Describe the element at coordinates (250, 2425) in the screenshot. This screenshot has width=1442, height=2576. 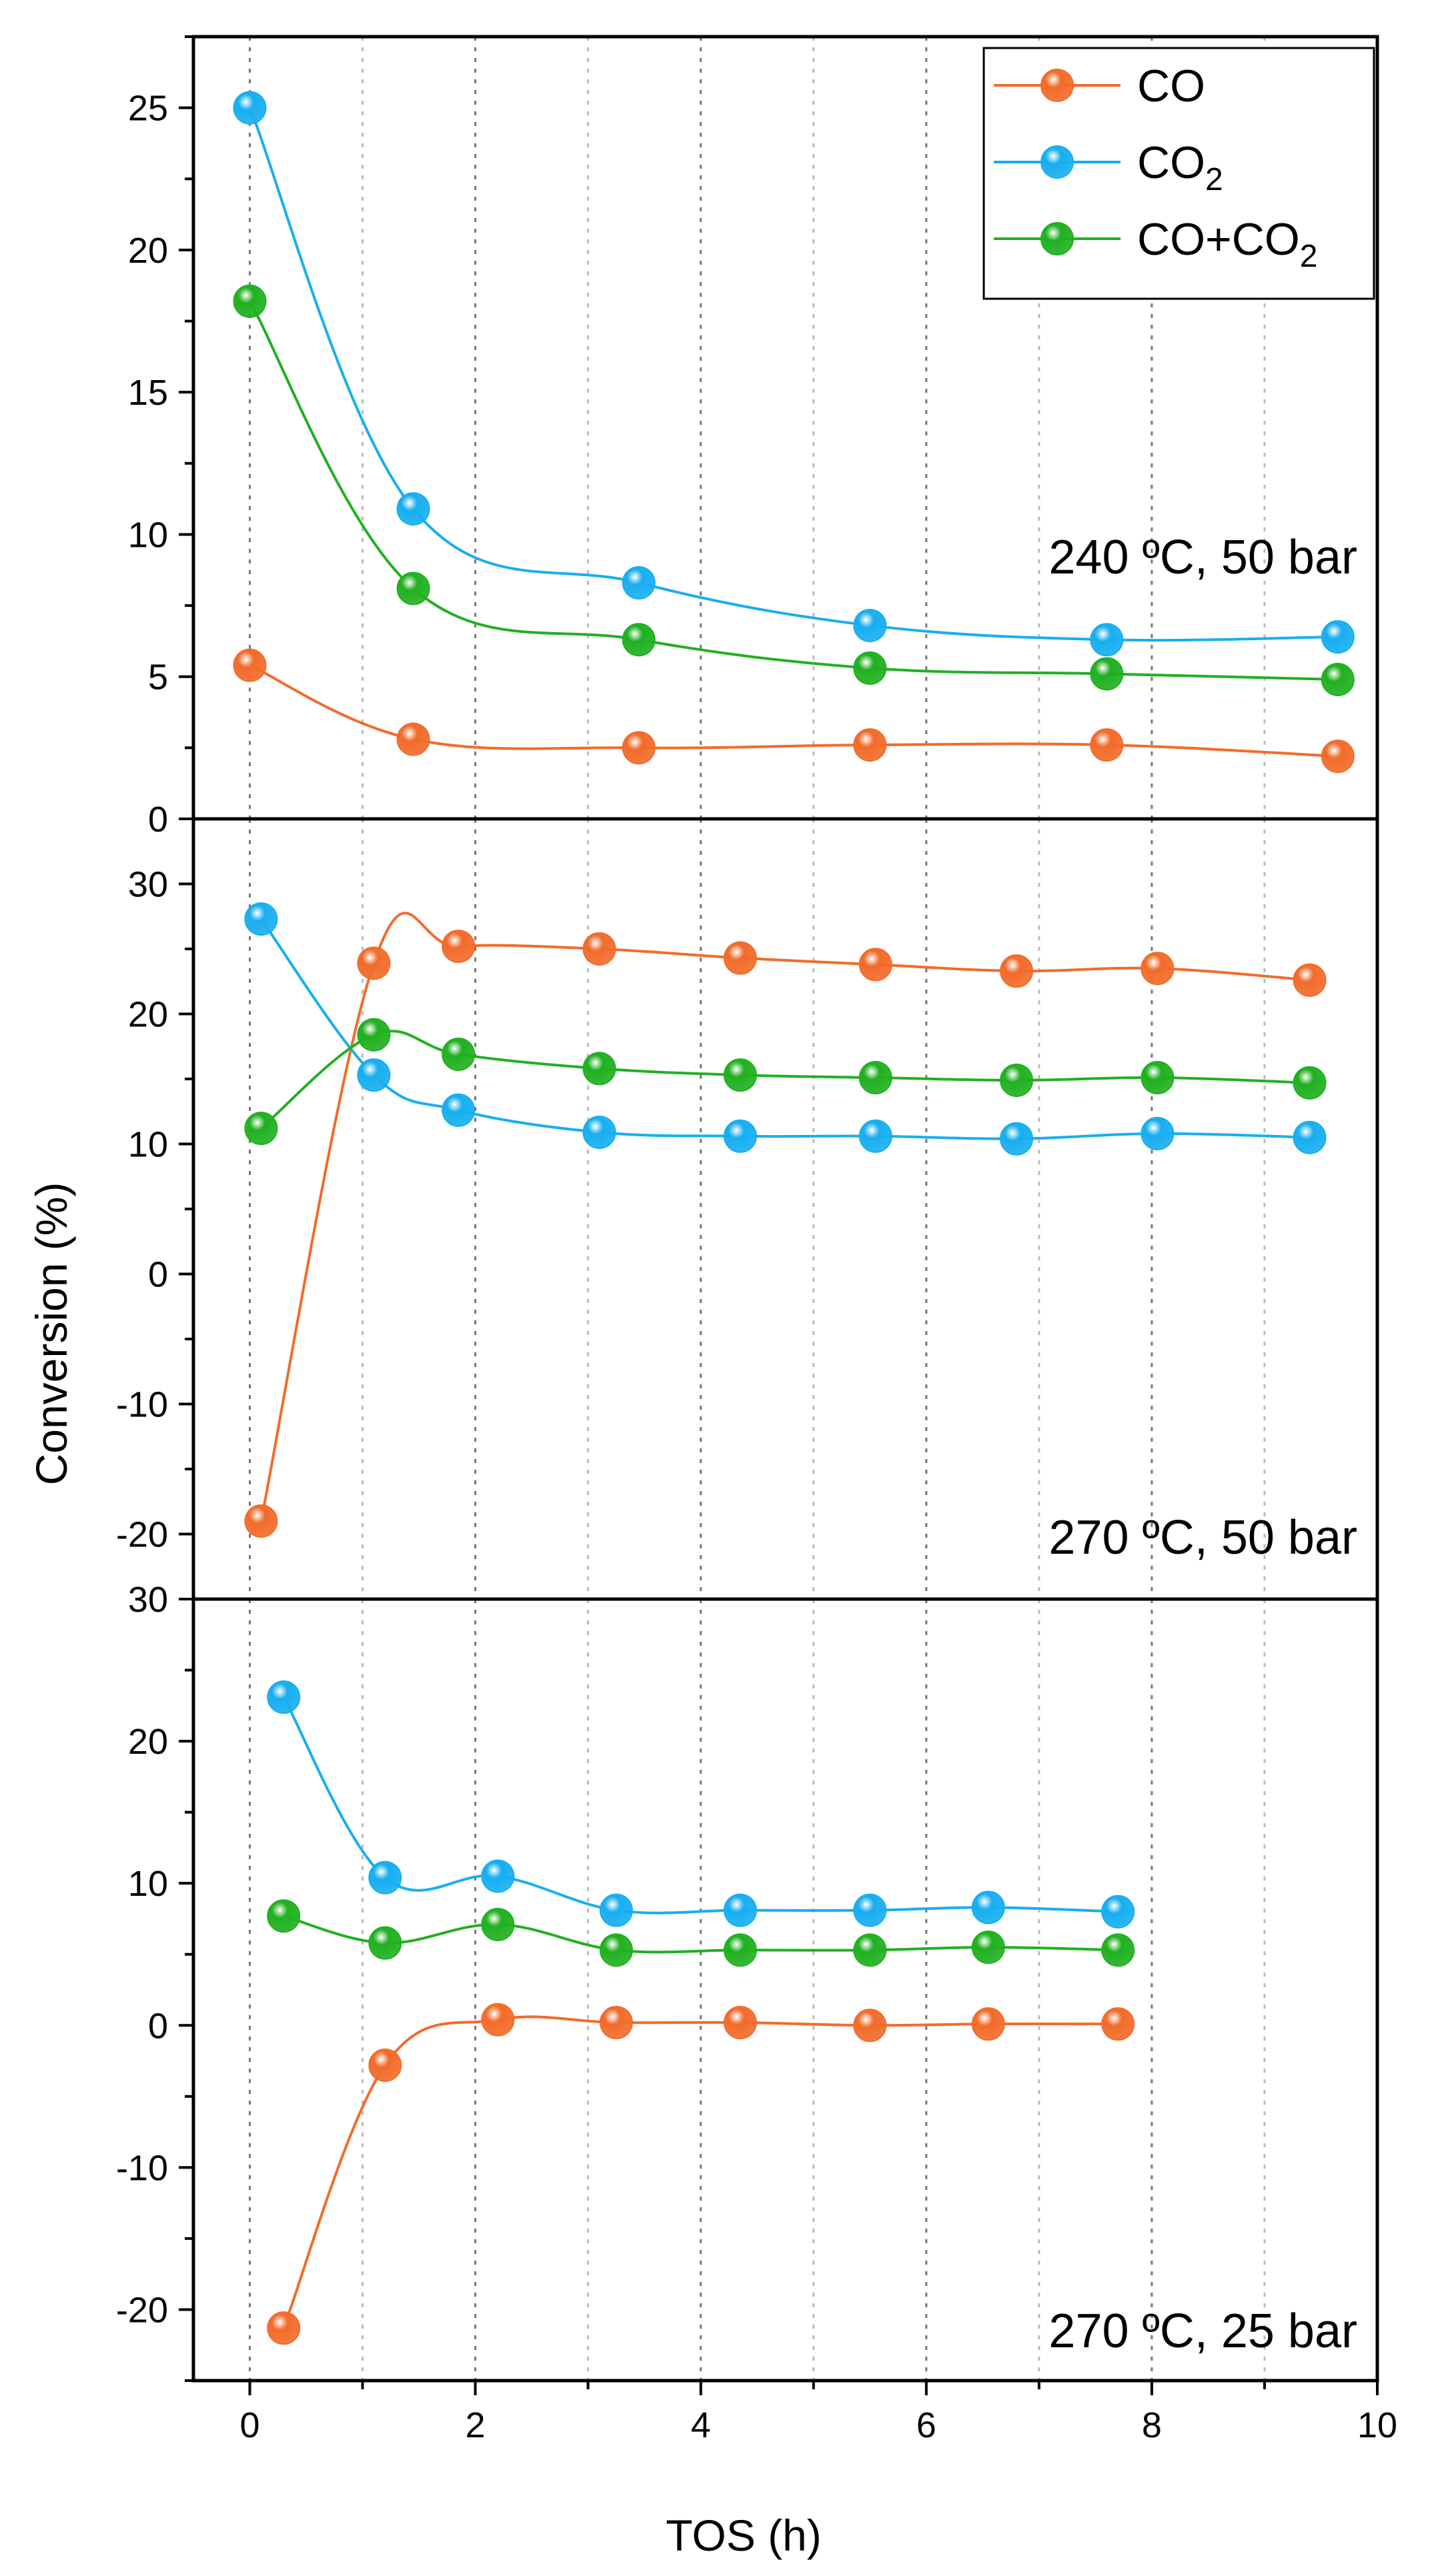
I see `x-tick-label: 0` at that location.